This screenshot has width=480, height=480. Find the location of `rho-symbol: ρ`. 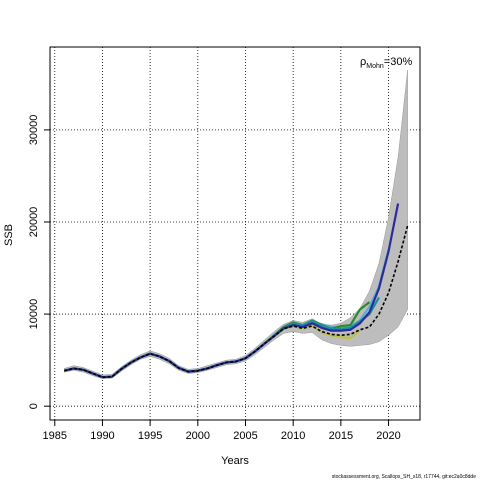

rho-symbol: ρ is located at coordinates (363, 62).